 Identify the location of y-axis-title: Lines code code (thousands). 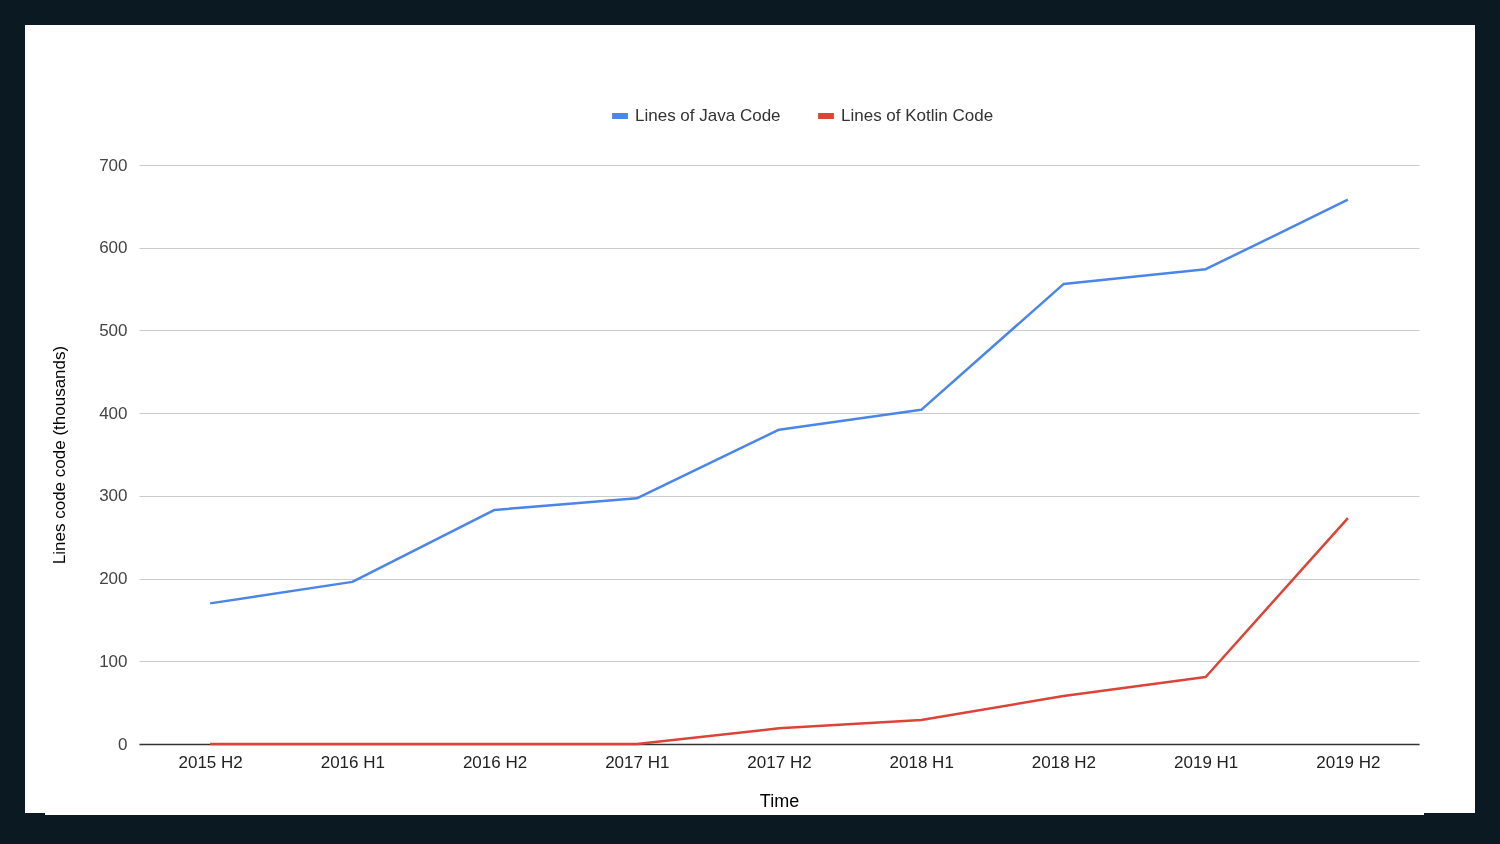
(60, 455).